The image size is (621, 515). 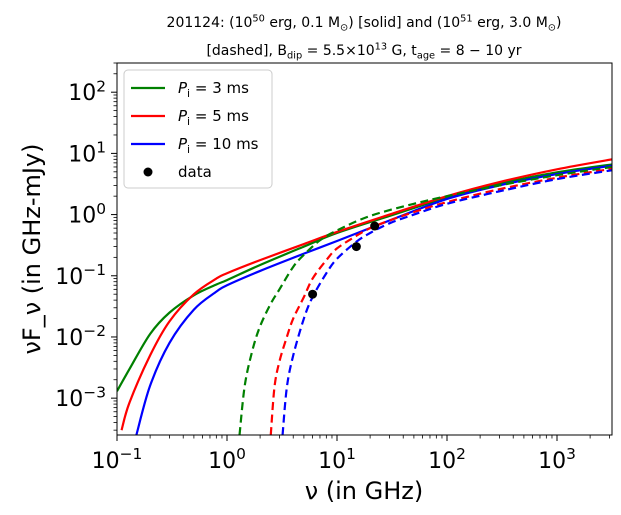 I want to click on legend-label: Pi = 5 ms, so click(x=213, y=117).